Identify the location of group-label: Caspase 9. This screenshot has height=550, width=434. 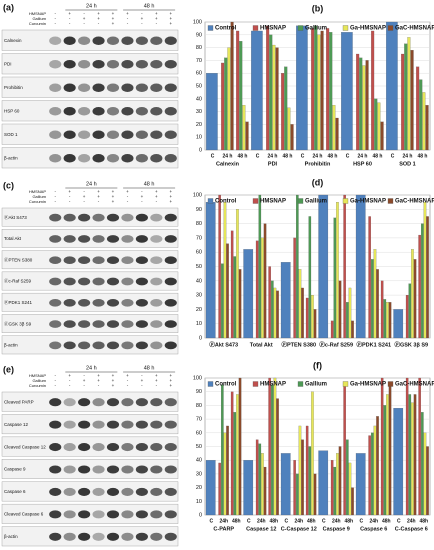
(336, 529).